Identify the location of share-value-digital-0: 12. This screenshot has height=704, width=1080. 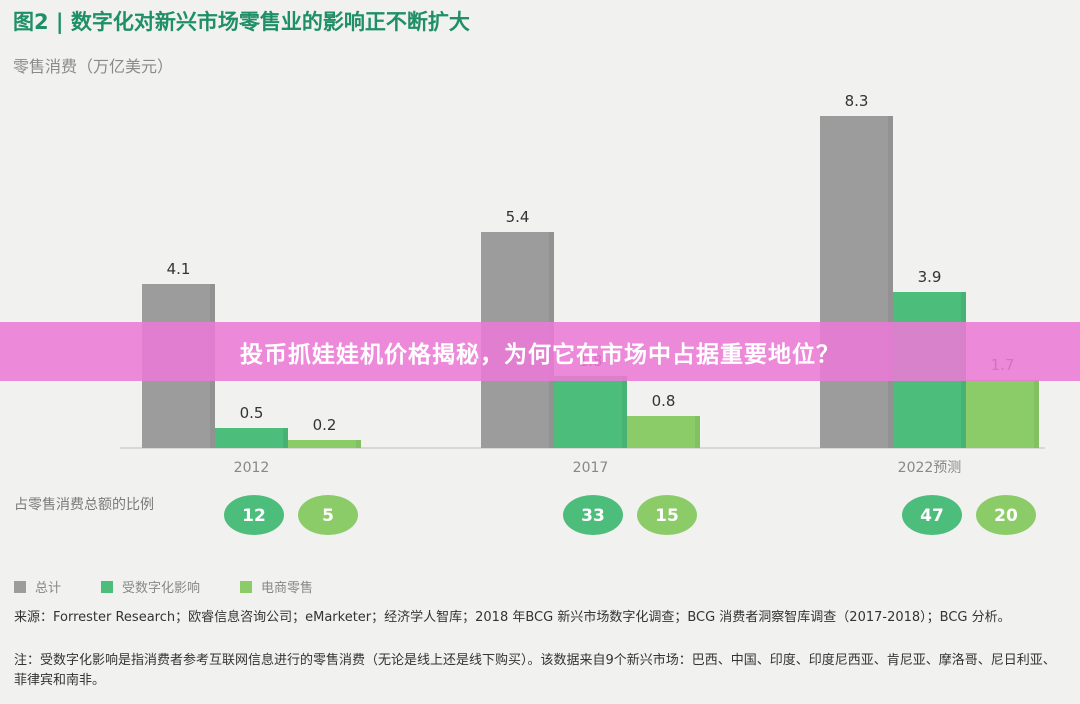
(254, 516).